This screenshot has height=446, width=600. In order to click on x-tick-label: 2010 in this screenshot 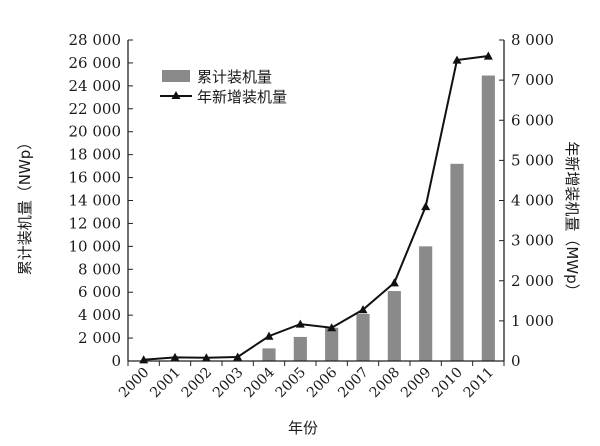, I will do `click(447, 383)`.